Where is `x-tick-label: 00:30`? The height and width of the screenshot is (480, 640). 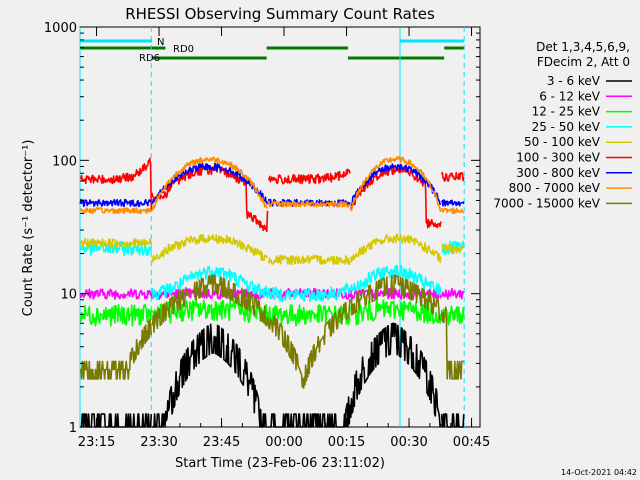 x-tick-label: 00:30 is located at coordinates (408, 442).